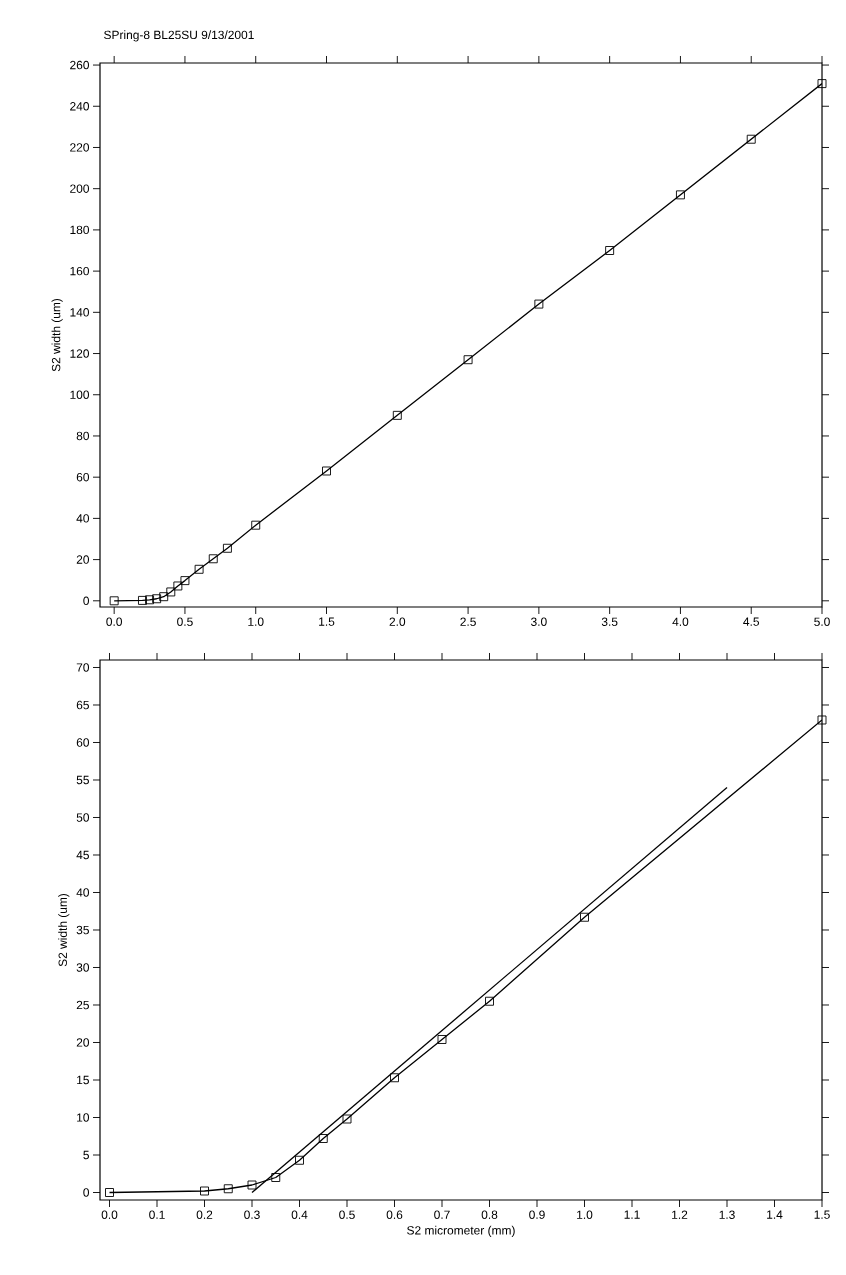 The image size is (846, 1275). Describe the element at coordinates (397, 621) in the screenshot. I see `x-tick-label: 2.0` at that location.